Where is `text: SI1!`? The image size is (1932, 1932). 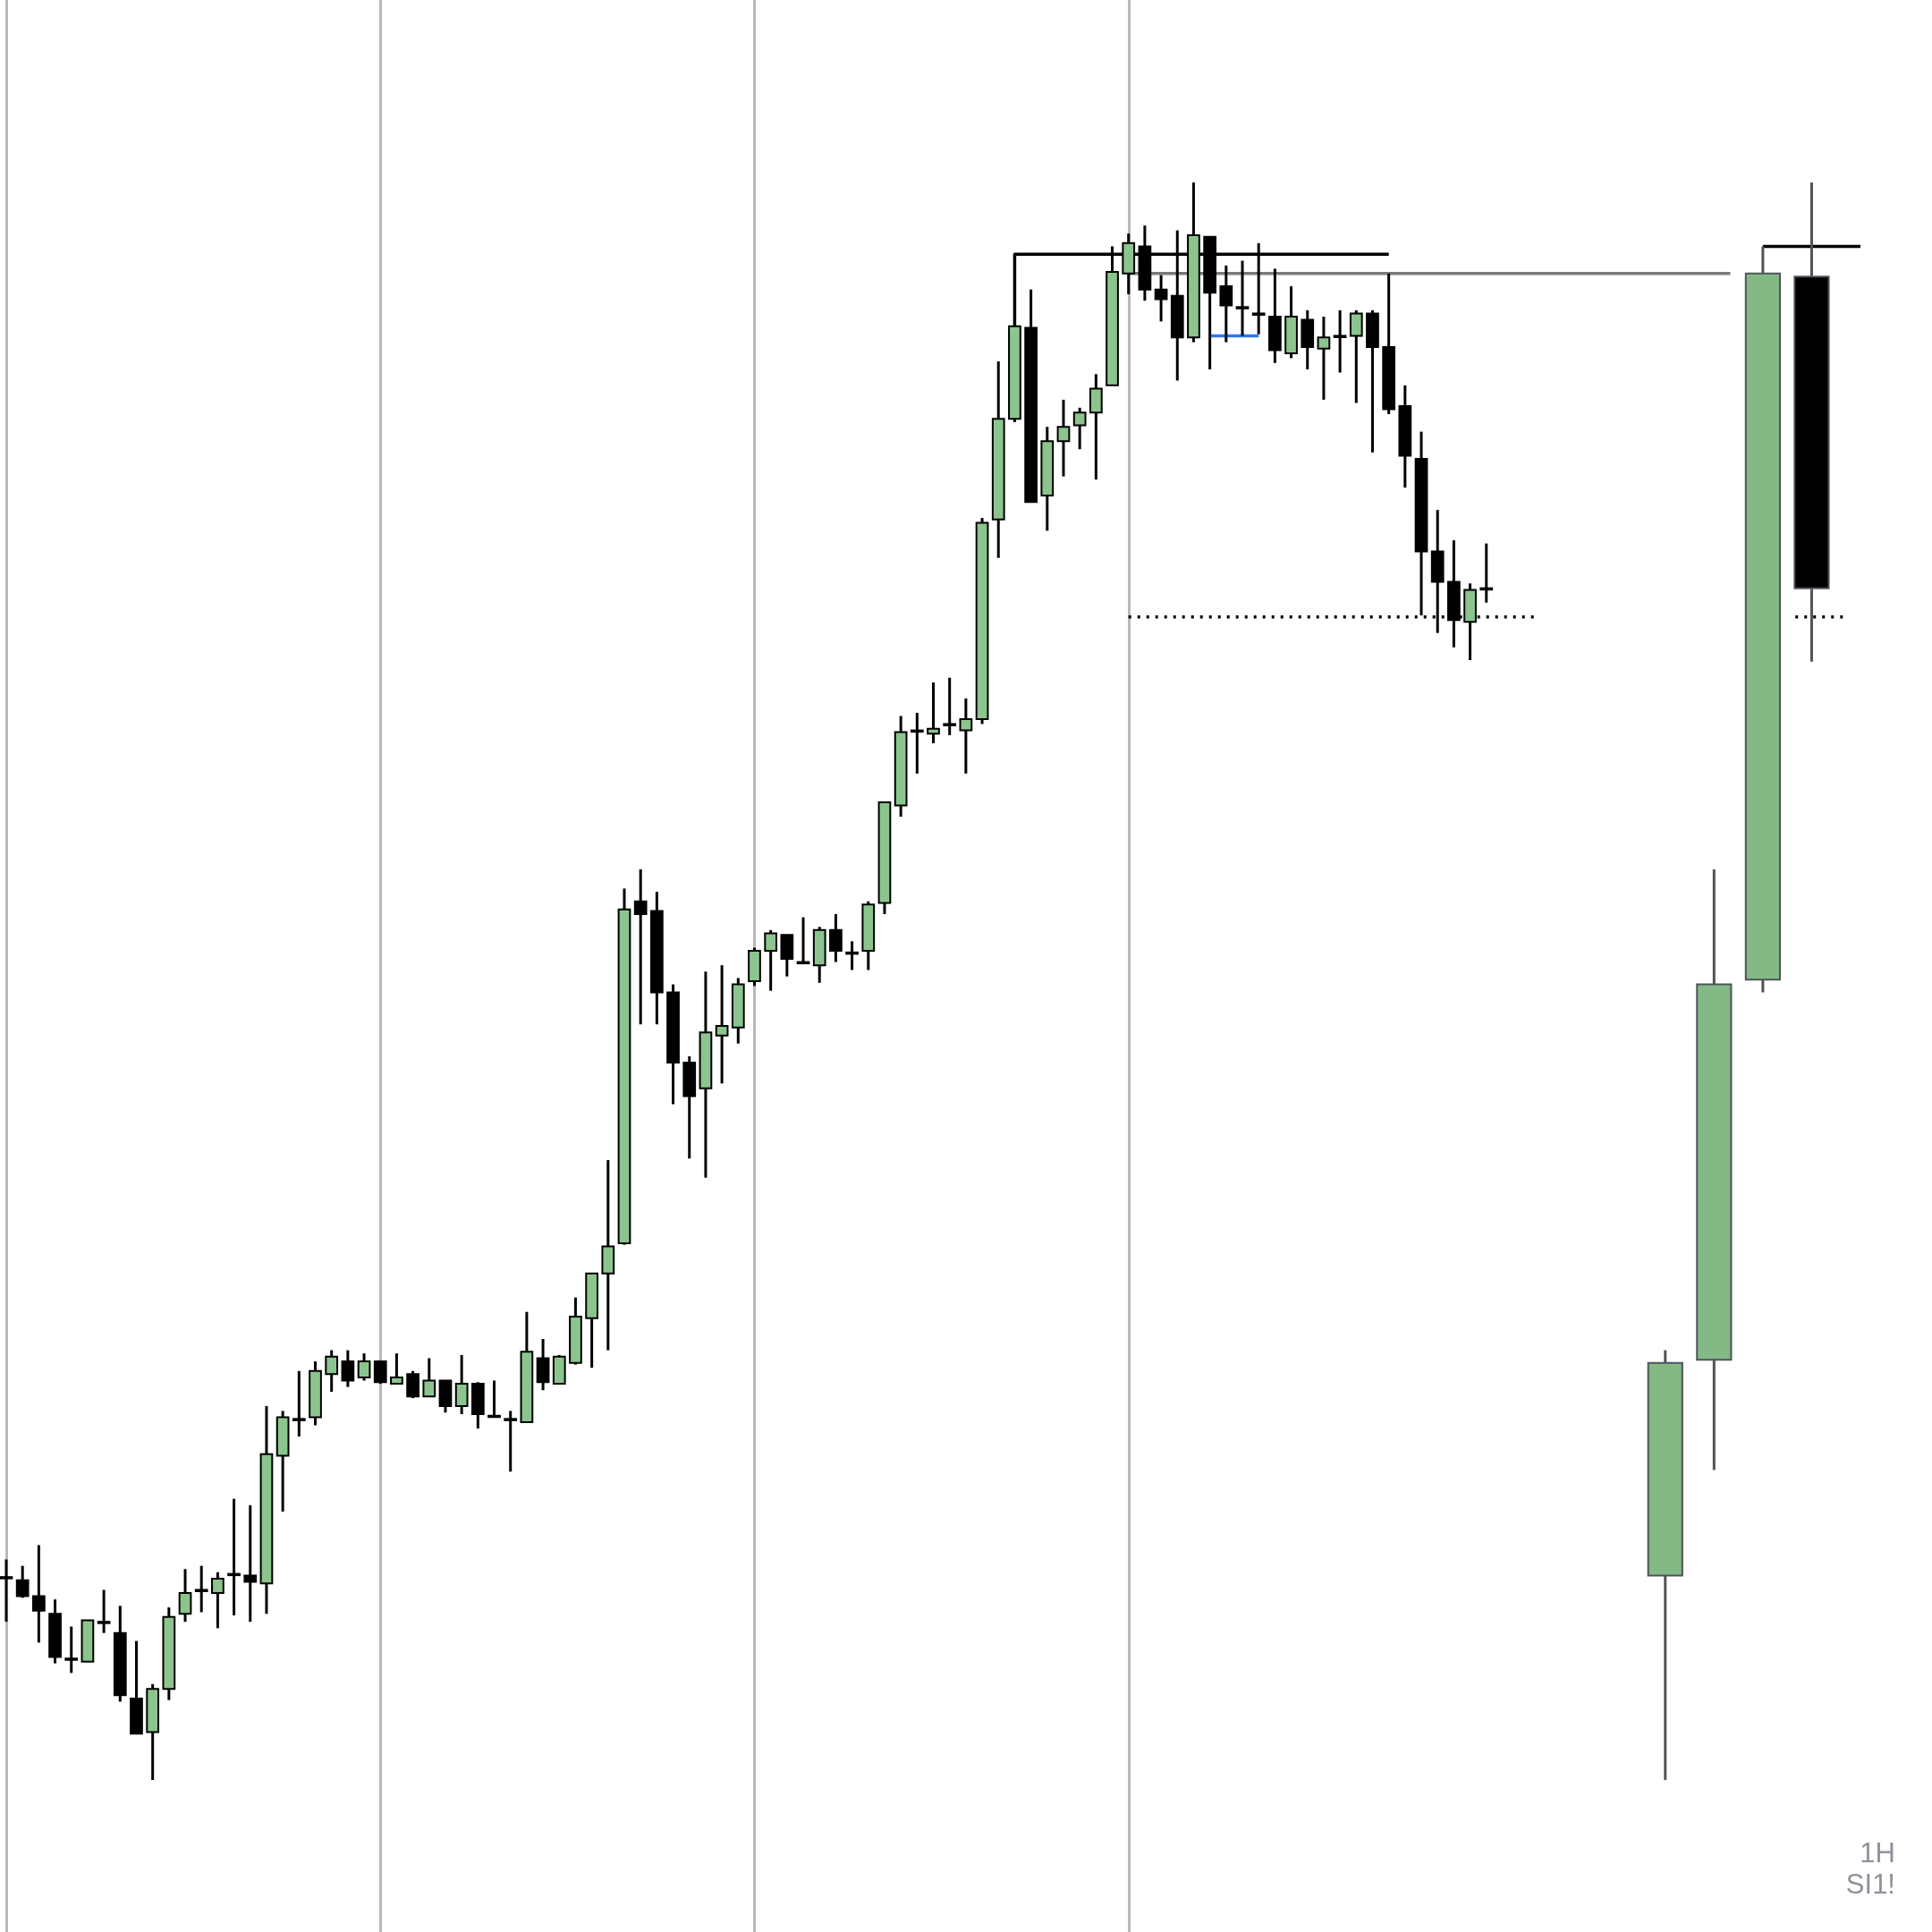 text: SI1! is located at coordinates (1870, 1884).